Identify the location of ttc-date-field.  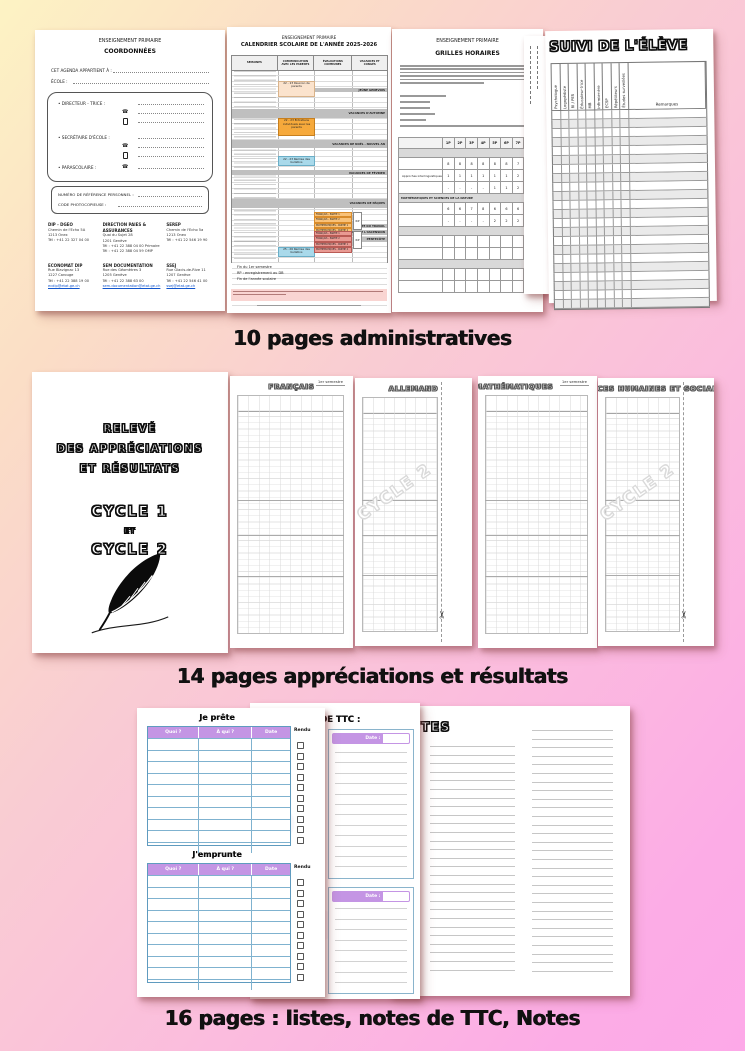
(396, 738).